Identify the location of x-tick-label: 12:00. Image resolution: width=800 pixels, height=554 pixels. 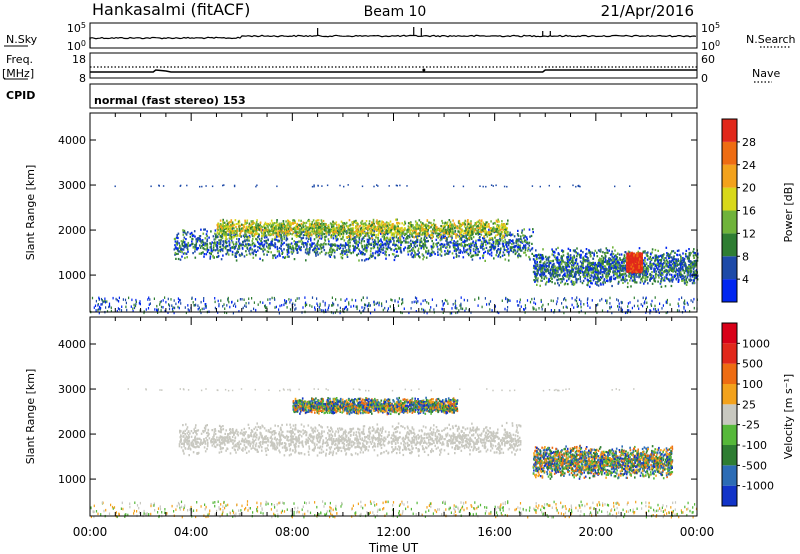
(393, 532).